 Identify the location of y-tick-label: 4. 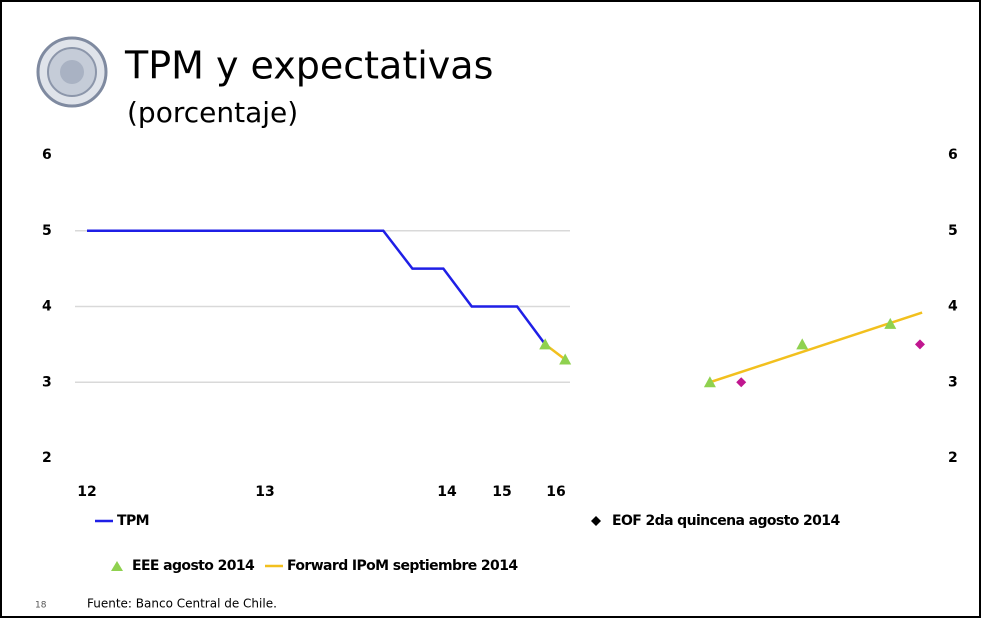
(47, 307).